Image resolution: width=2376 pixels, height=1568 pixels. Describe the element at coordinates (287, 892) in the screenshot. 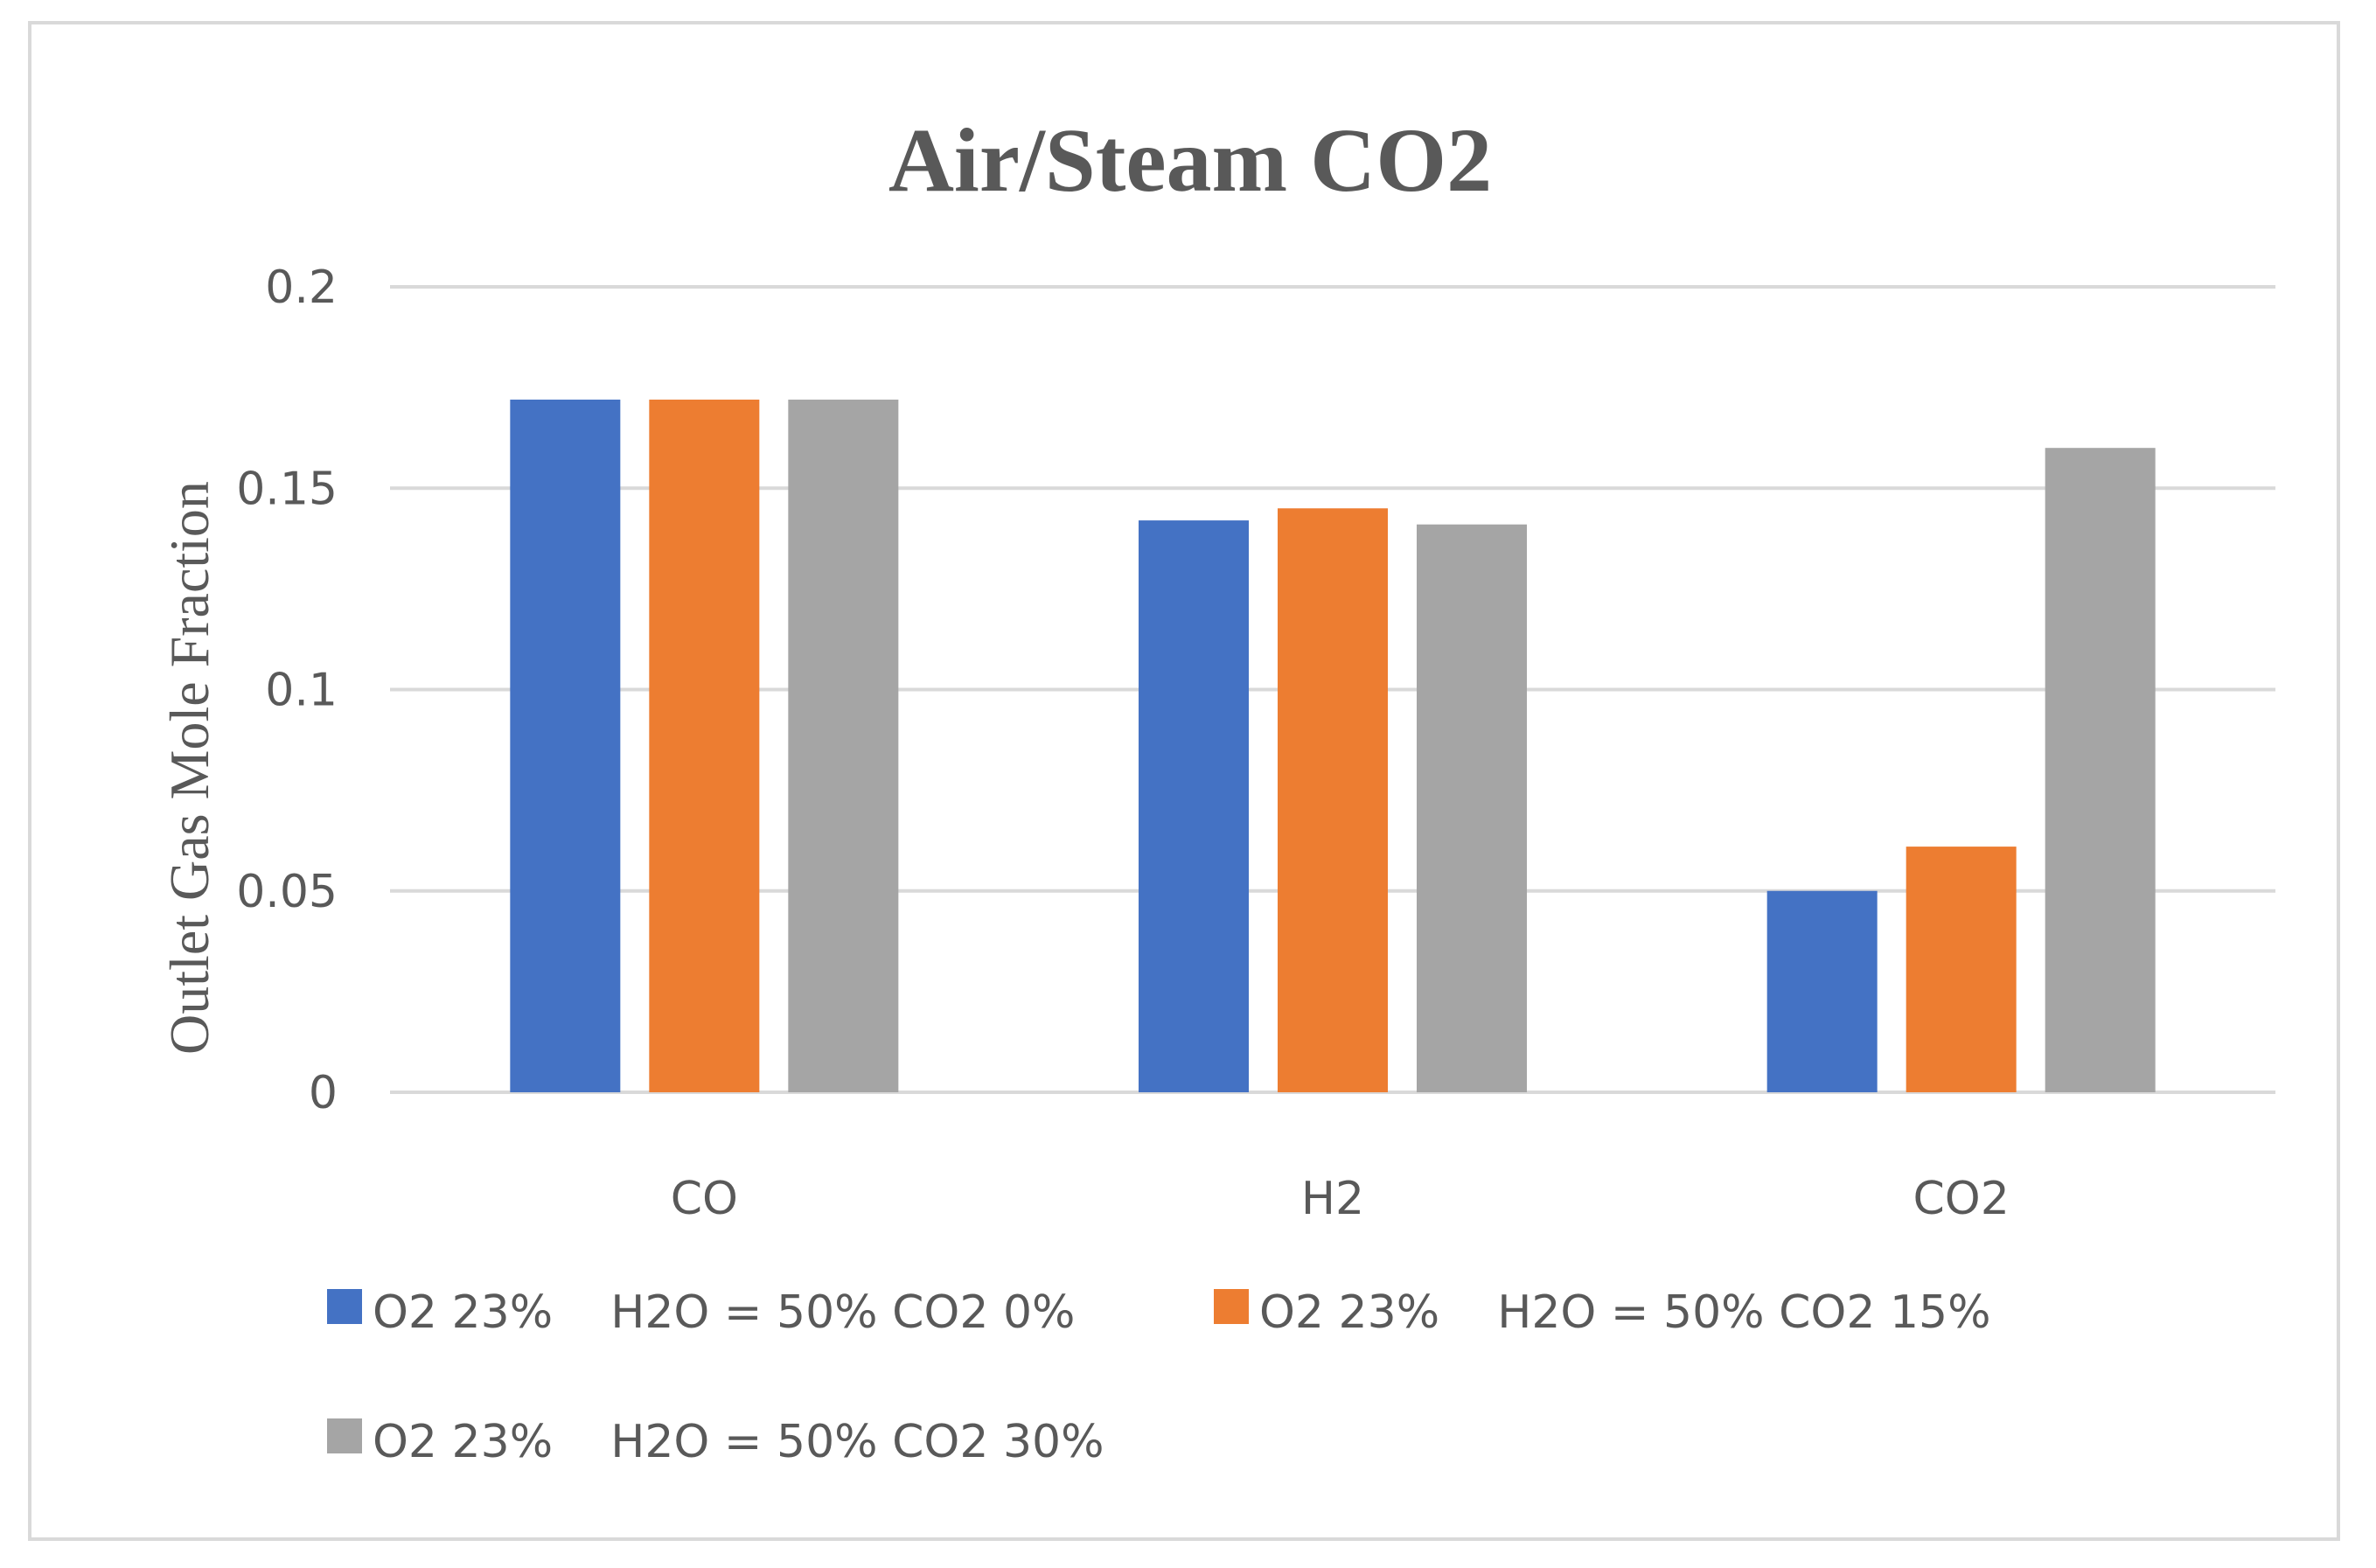

I see `y-tick-label: 0.05` at that location.